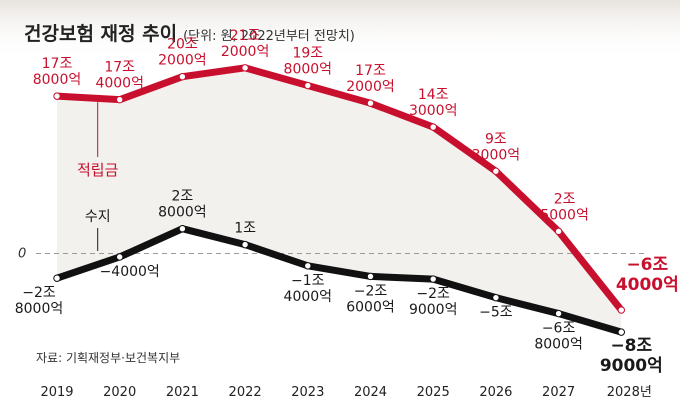 The height and width of the screenshot is (413, 680). I want to click on header-backdrop, so click(340, 30).